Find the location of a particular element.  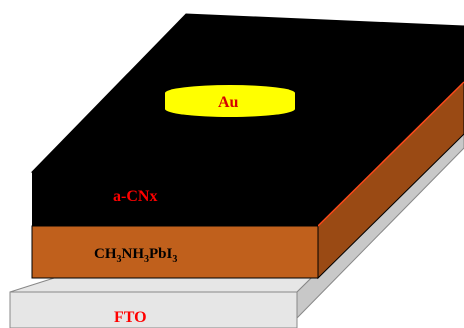

gold-electrode: Au is located at coordinates (230, 101).